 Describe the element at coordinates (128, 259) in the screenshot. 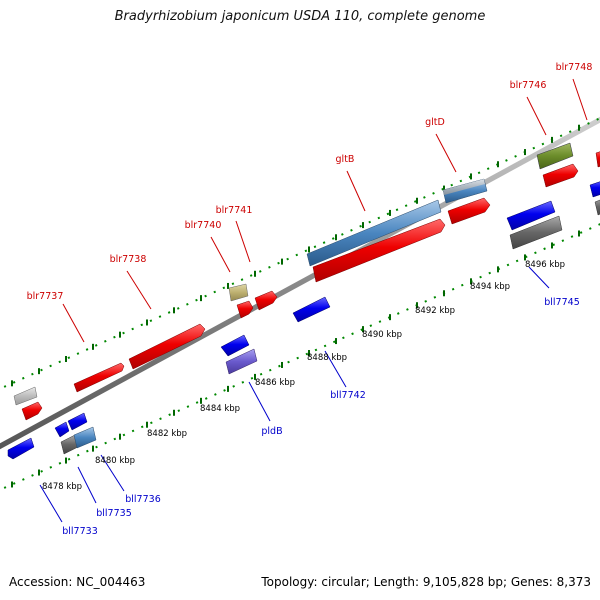

I see `gene-label-blr7738: blr7738` at that location.